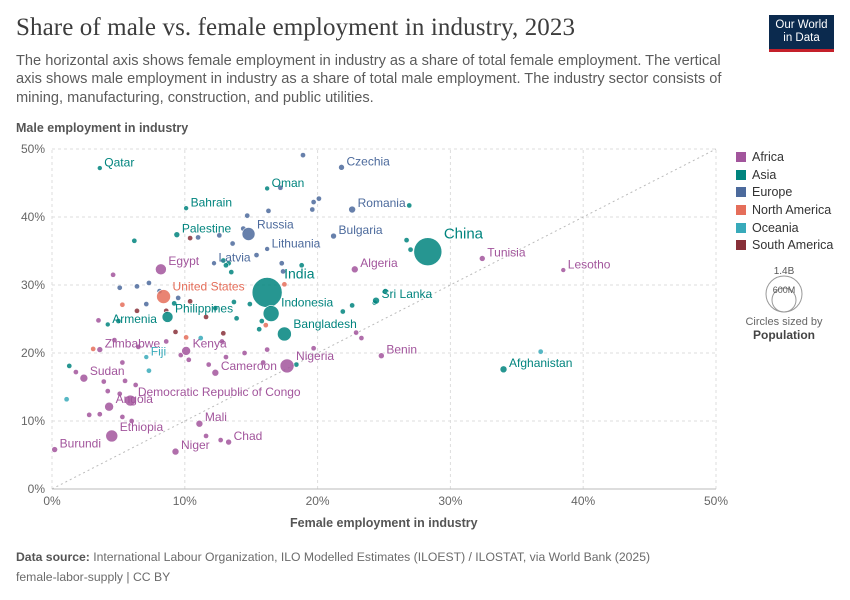 The image size is (850, 600). What do you see at coordinates (784, 157) in the screenshot?
I see `legend-item-africa: Africa` at bounding box center [784, 157].